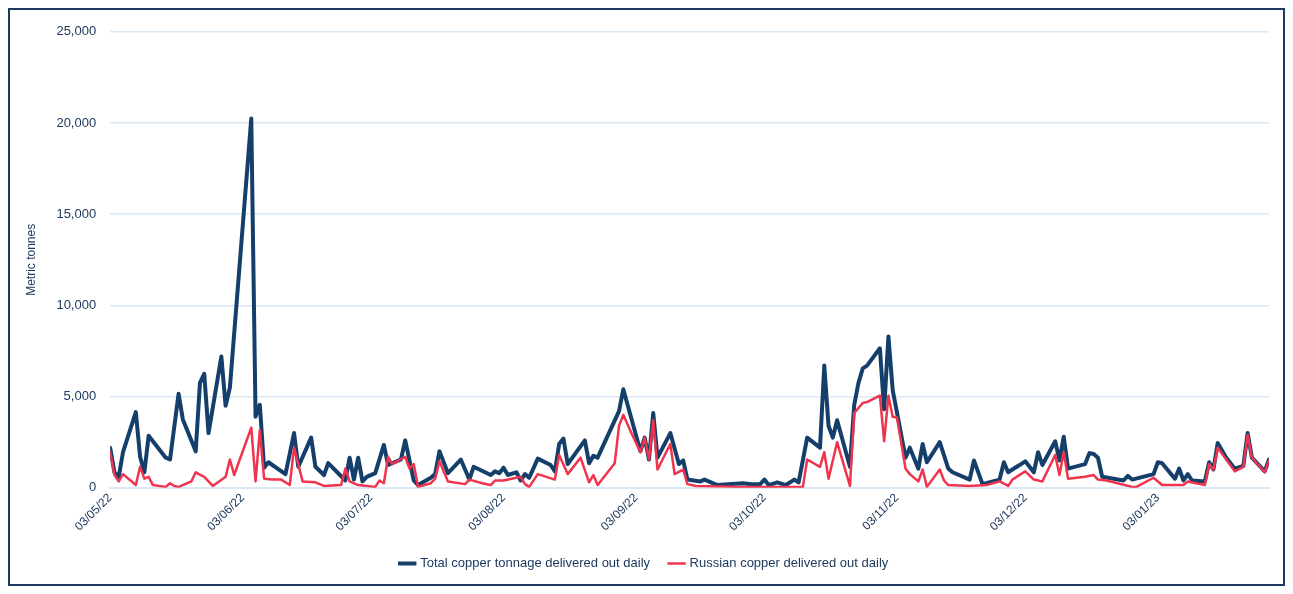  I want to click on legend-label: Russian copper delivered out daily, so click(789, 563).